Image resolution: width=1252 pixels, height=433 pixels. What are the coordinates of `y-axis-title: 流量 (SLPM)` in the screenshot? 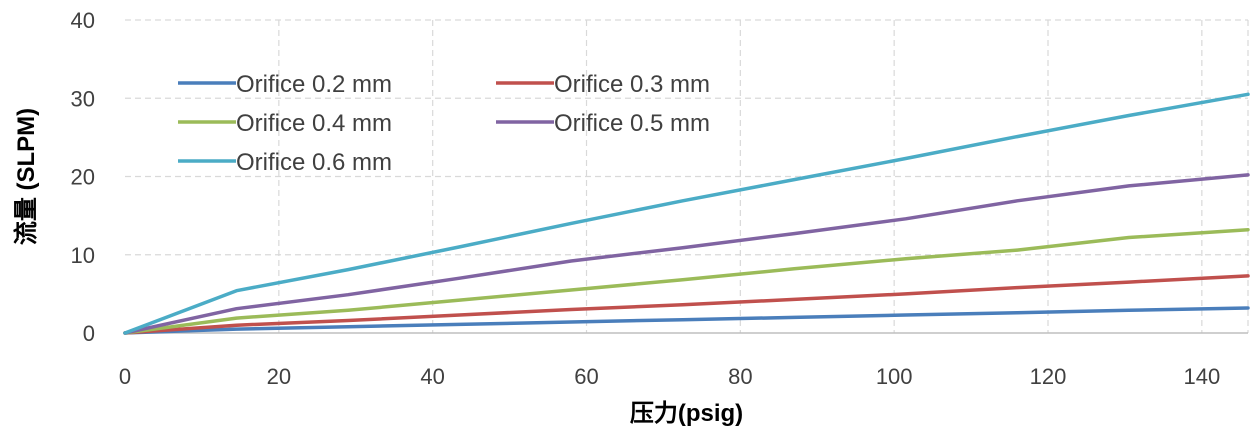 It's located at (26, 176).